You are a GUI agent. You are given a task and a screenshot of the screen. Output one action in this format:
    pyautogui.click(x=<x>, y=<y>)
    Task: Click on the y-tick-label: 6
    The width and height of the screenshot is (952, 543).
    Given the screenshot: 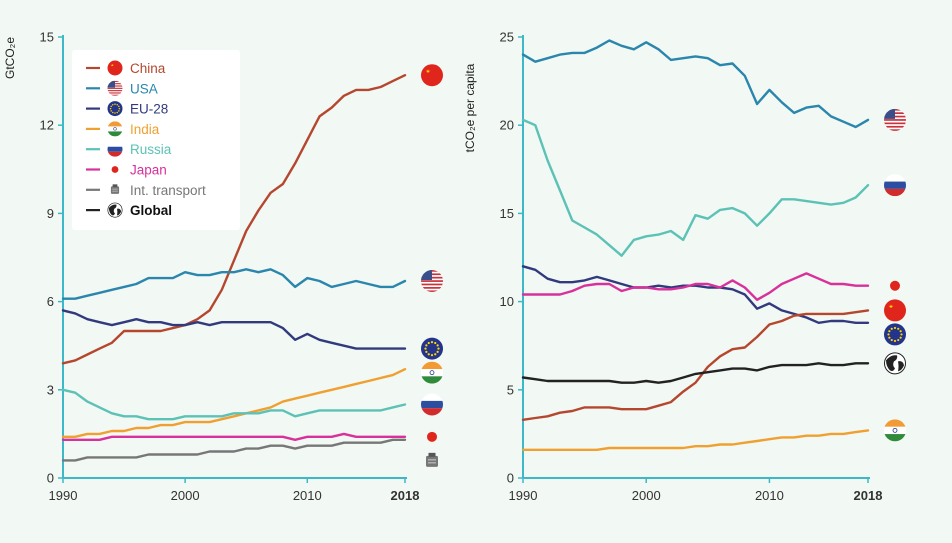 What is the action you would take?
    pyautogui.click(x=50, y=301)
    